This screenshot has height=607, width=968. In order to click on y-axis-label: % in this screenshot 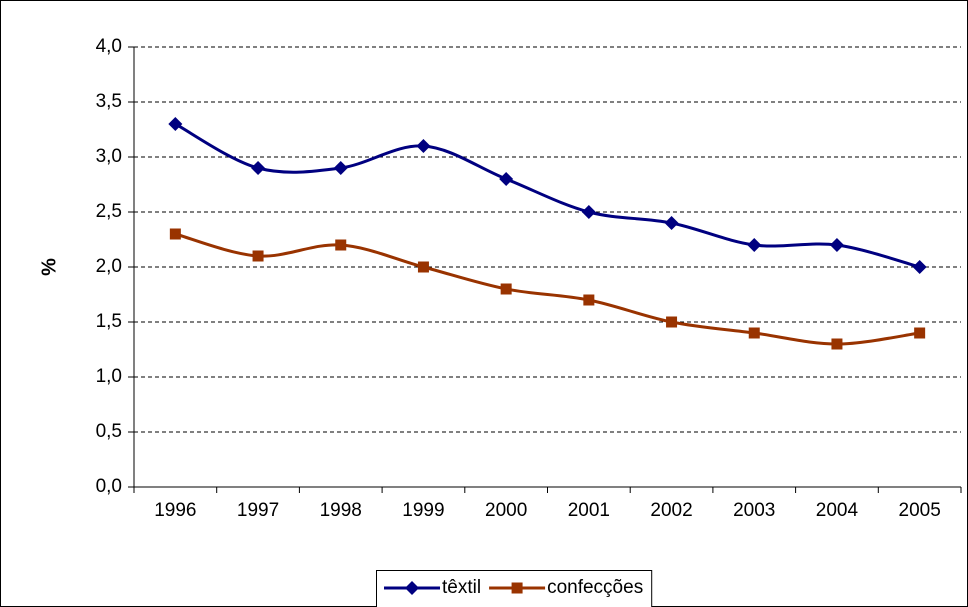, I will do `click(49, 267)`.